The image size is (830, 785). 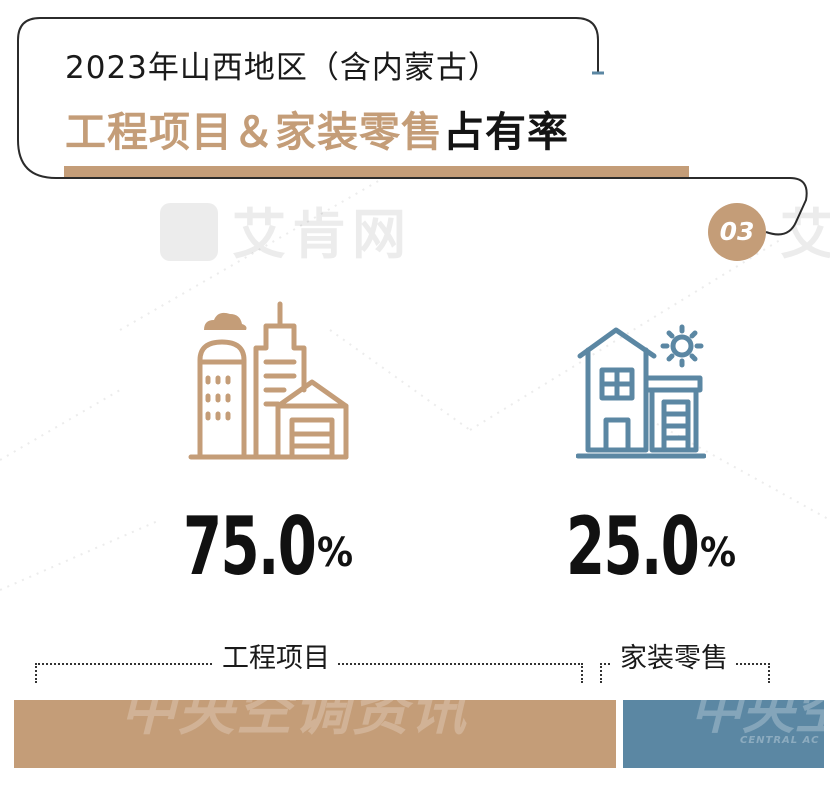 I want to click on engineering-percentage: 75.0%, so click(x=268, y=546).